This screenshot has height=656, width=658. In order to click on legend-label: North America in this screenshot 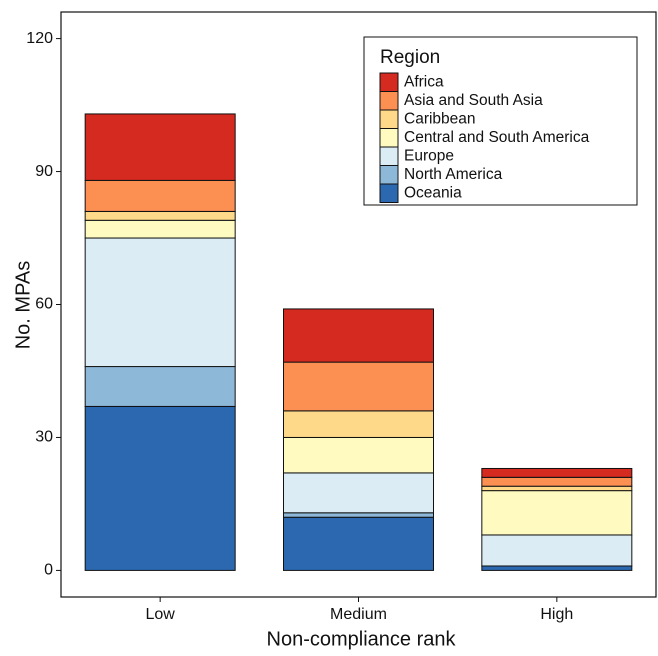, I will do `click(453, 174)`.